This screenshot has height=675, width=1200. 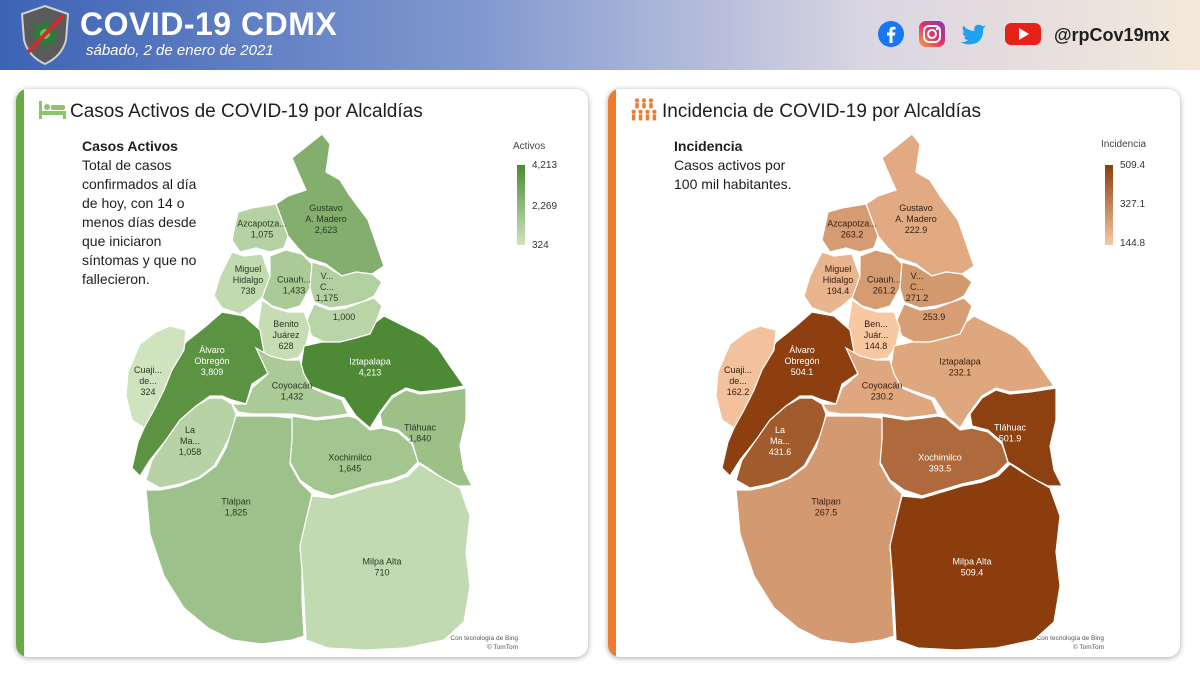 I want to click on alcaldia-name: La, so click(x=780, y=430).